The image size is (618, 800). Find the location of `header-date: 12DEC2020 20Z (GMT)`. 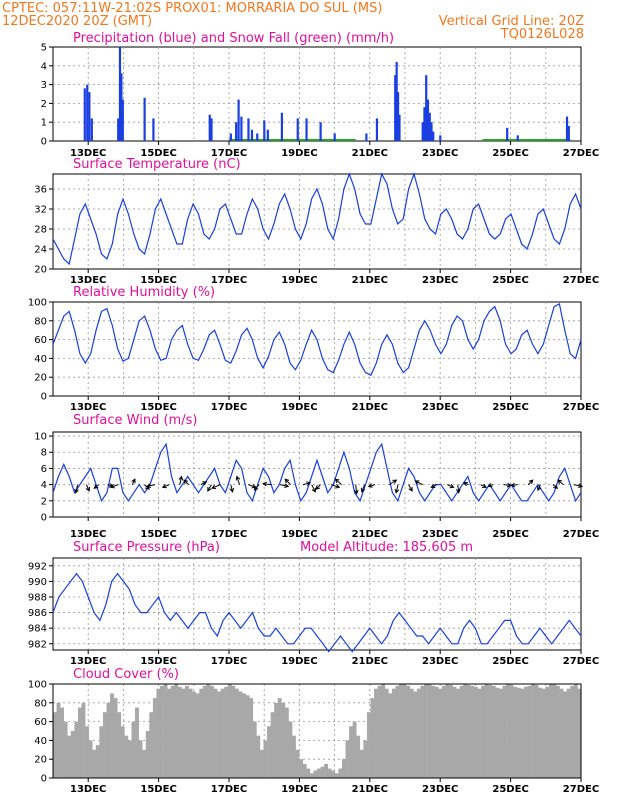

header-date: 12DEC2020 20Z (GMT) is located at coordinates (77, 21).